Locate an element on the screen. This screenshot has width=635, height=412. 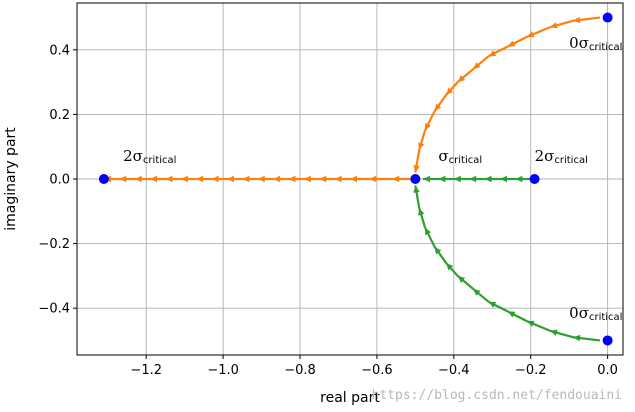
y-tick-label: −0.2 is located at coordinates (54, 244).